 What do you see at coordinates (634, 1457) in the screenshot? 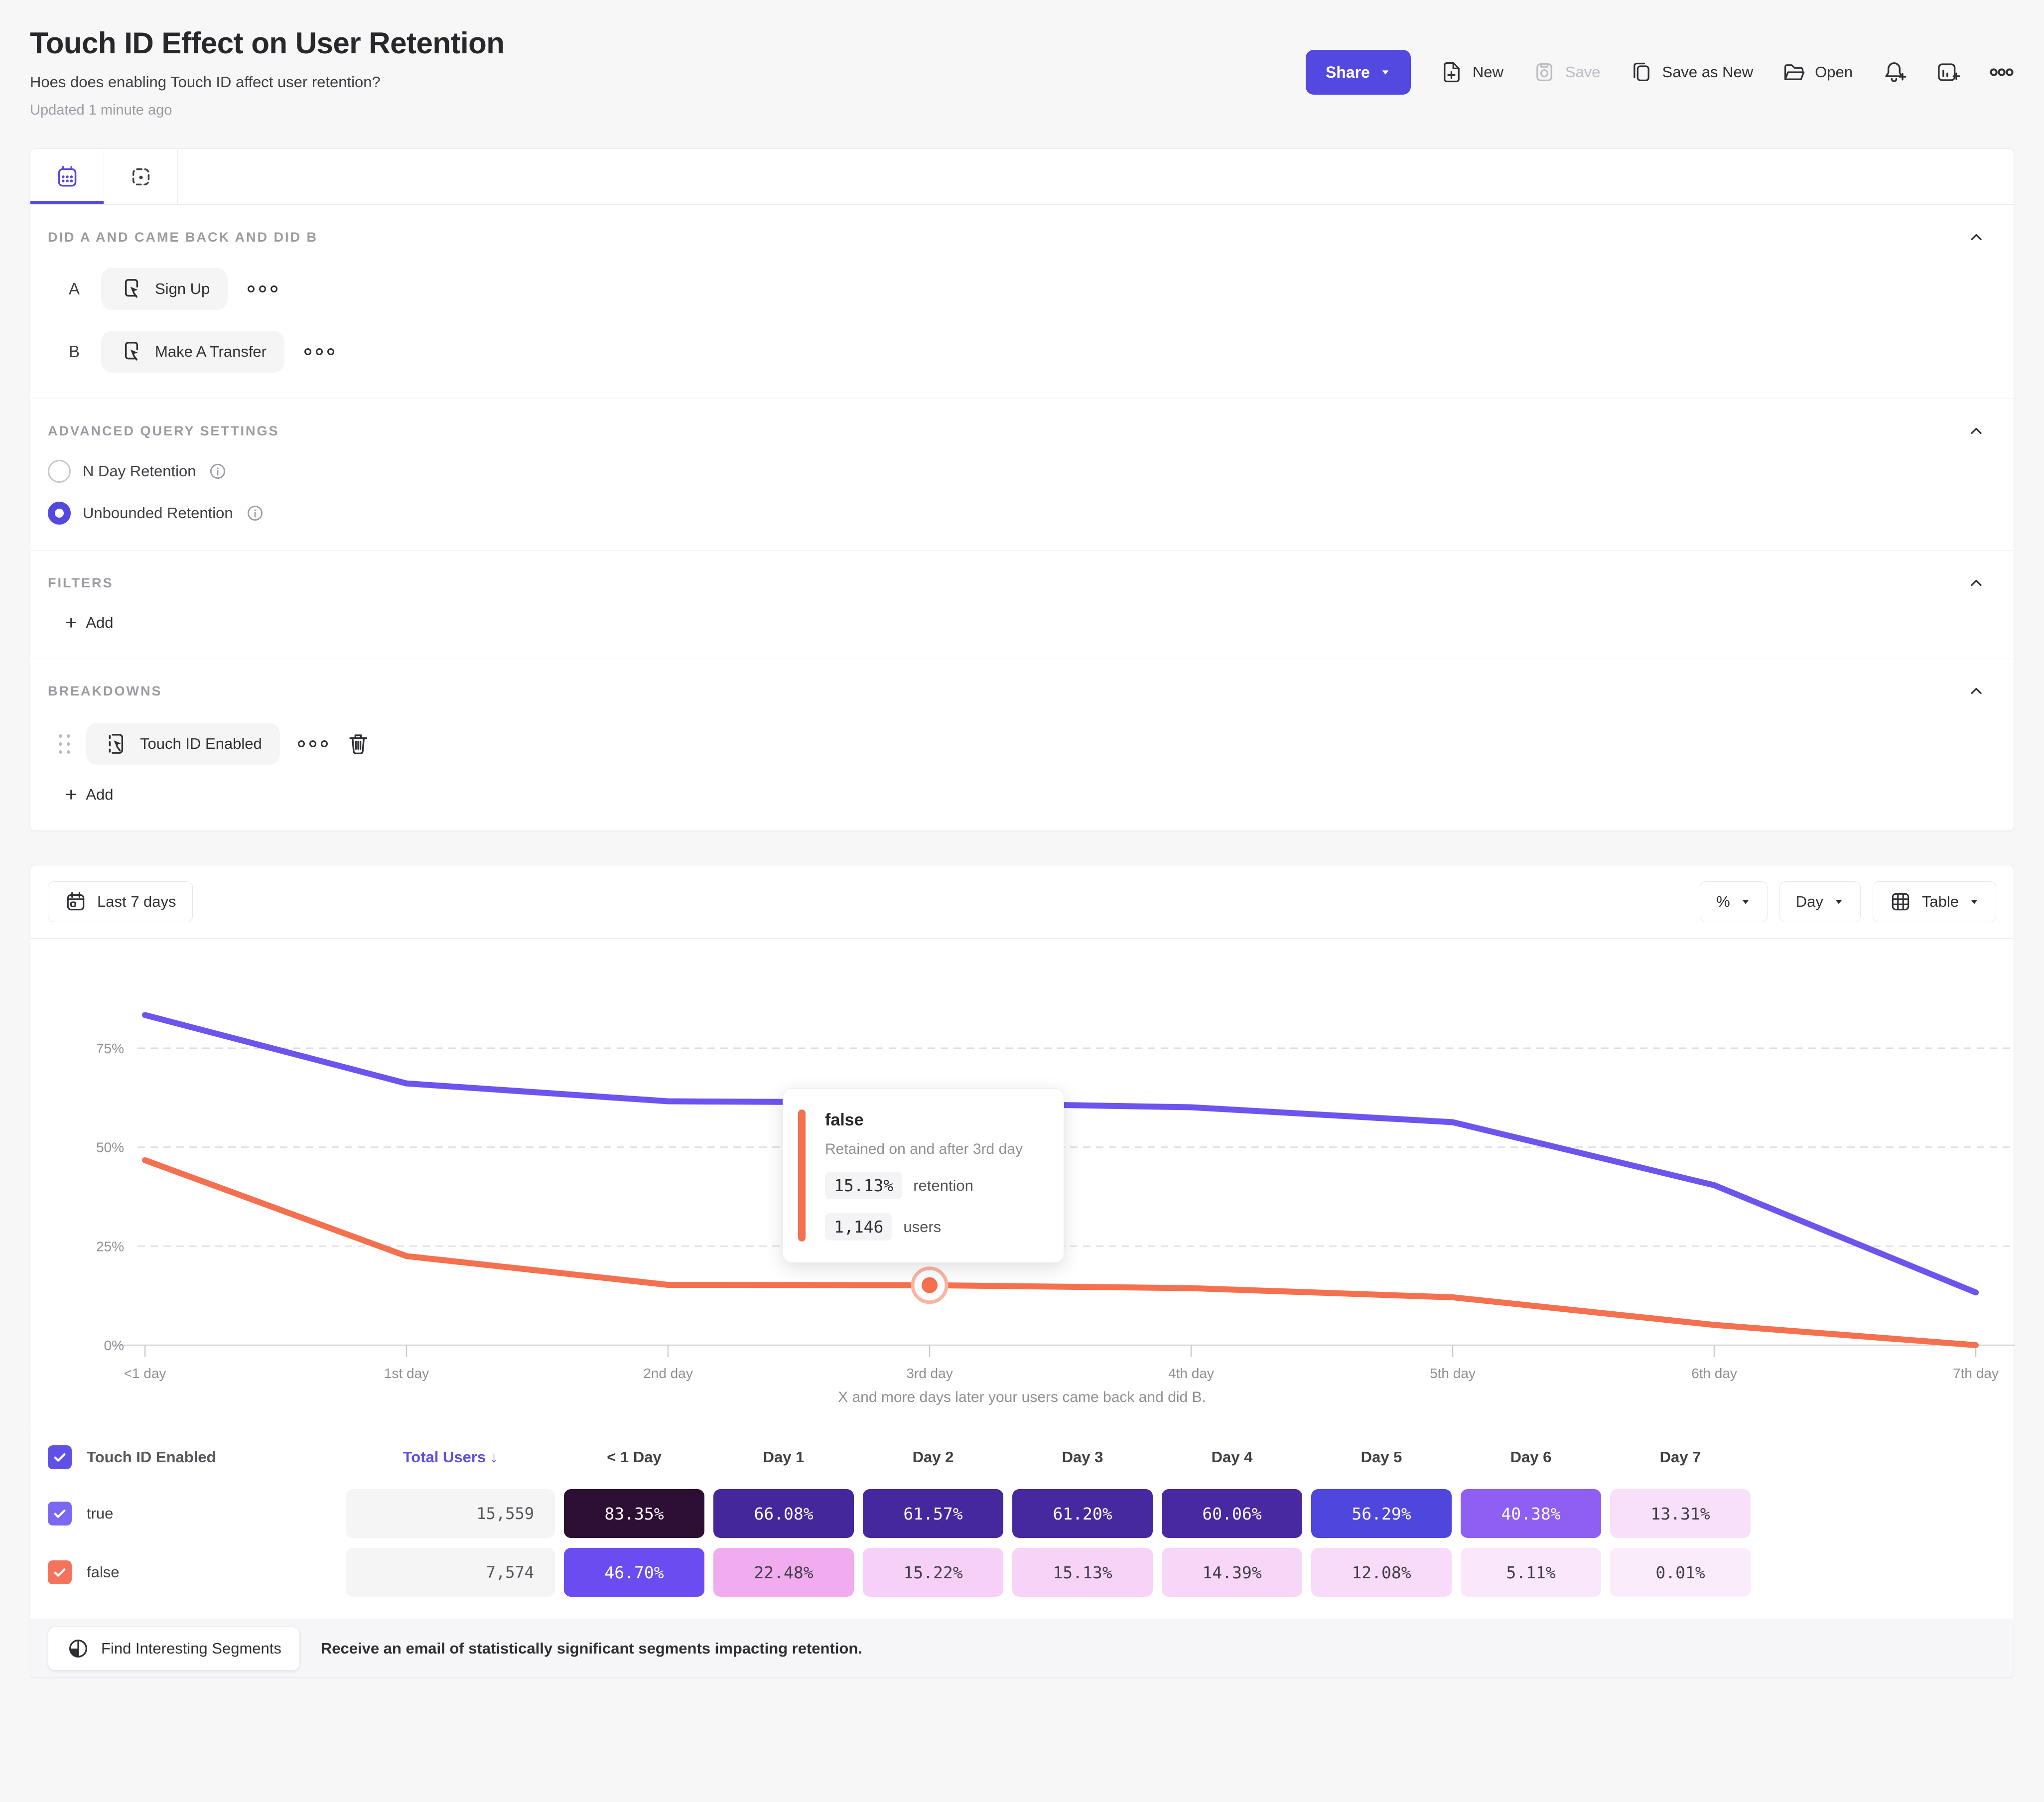
I see `day-column-header: < 1 Day` at bounding box center [634, 1457].